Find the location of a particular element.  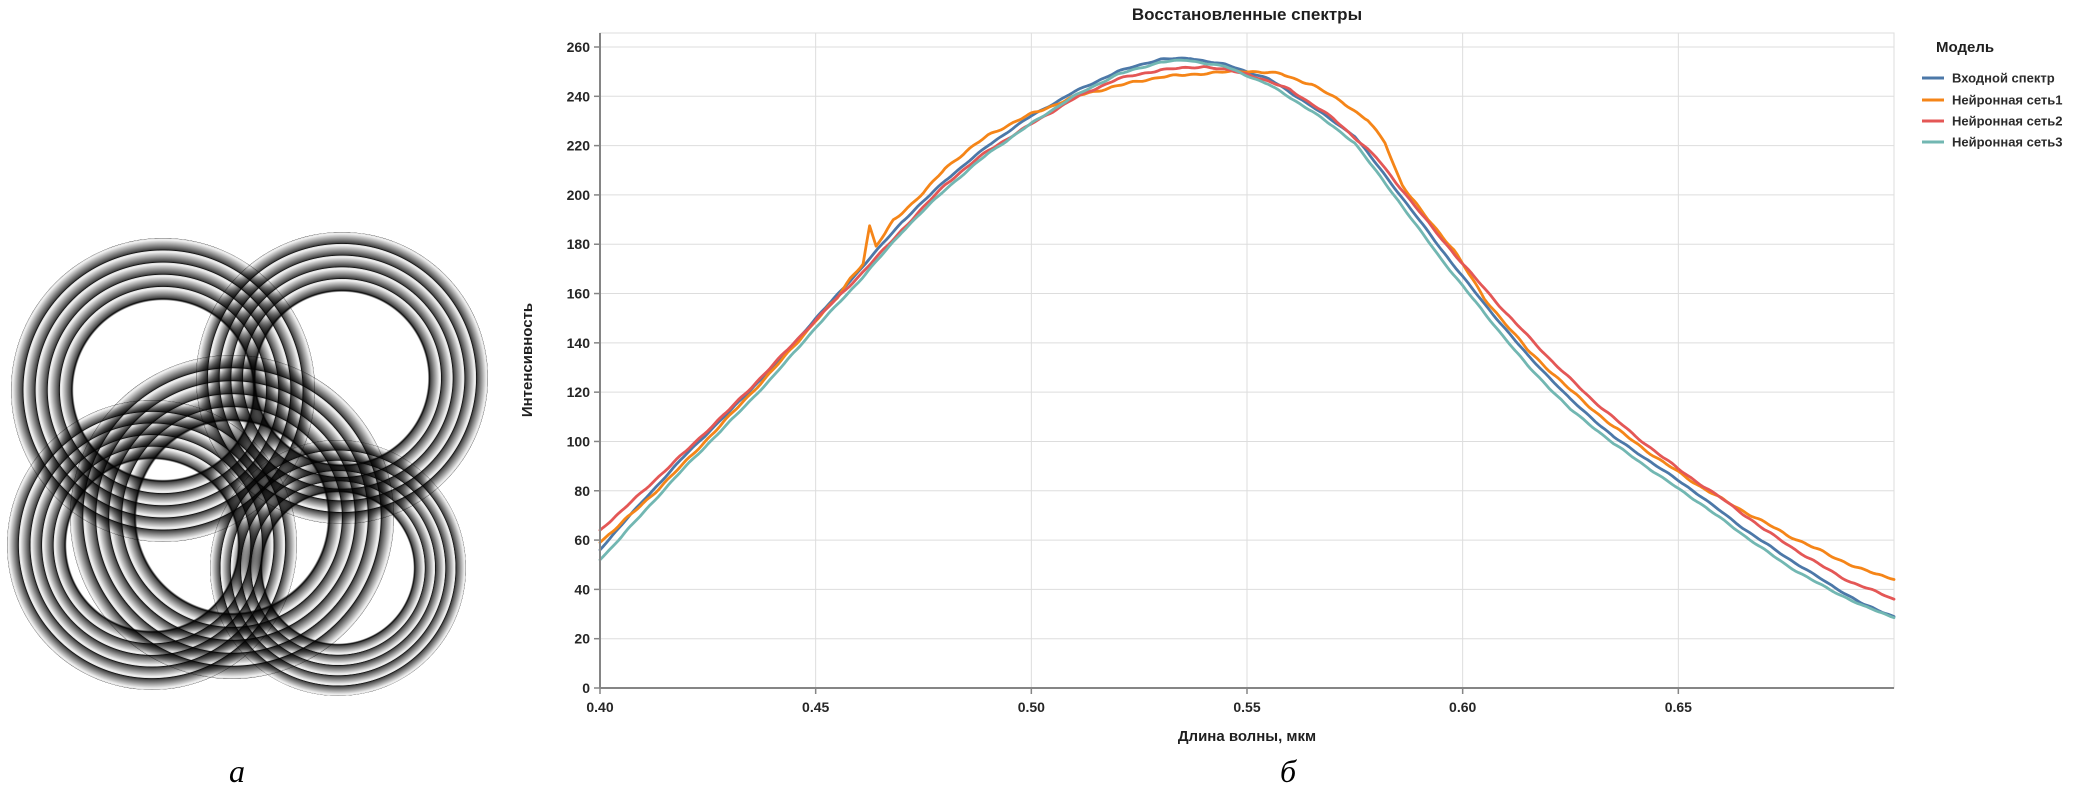

x-tick-label: 0.60 is located at coordinates (1462, 707).